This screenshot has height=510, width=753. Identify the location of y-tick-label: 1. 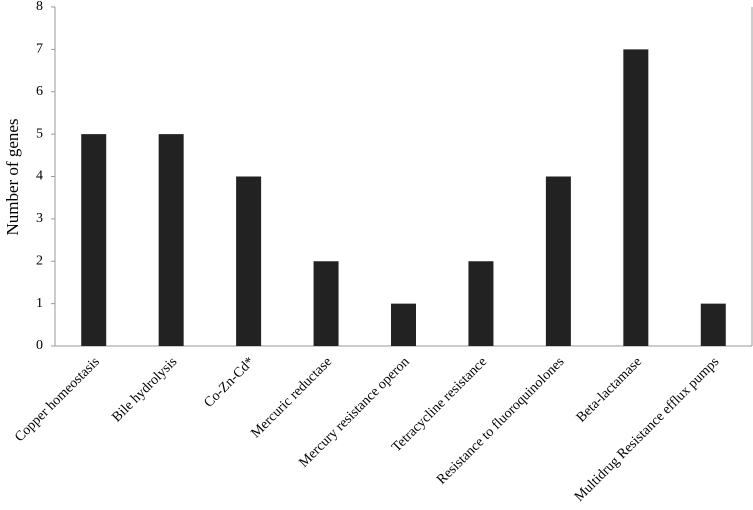
(39, 303).